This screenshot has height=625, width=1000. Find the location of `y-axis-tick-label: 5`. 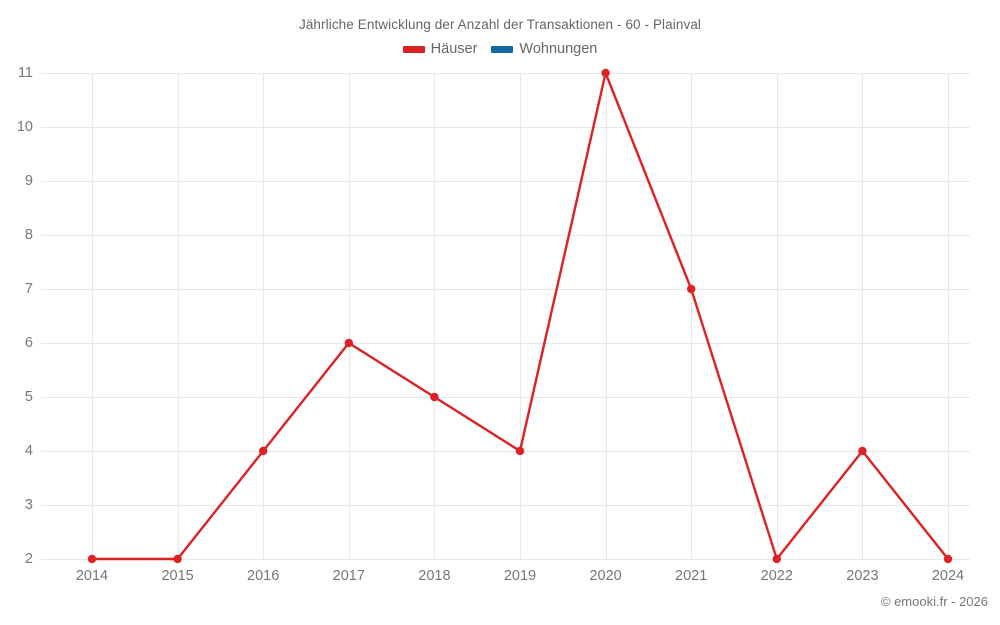

y-axis-tick-label: 5 is located at coordinates (28, 397).